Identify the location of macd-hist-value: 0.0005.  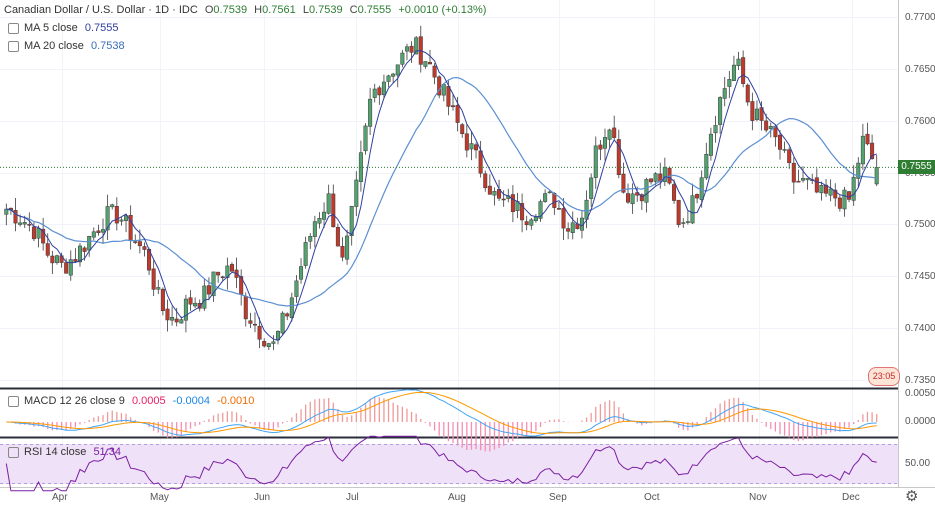
(148, 401).